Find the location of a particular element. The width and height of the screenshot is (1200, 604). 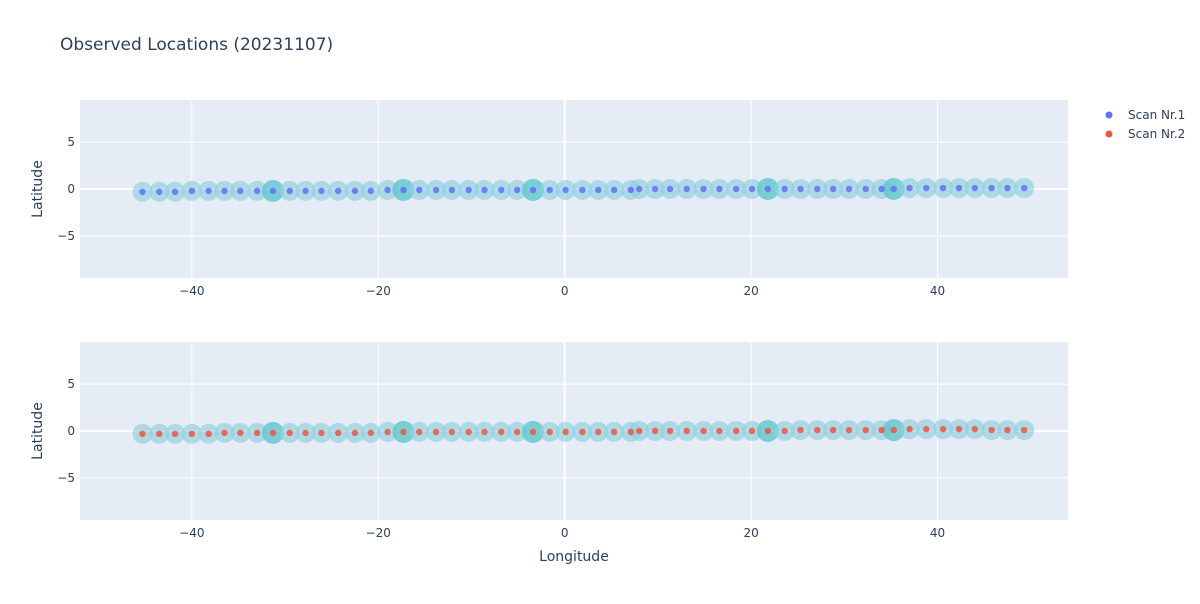

y-tick-label: 5 is located at coordinates (71, 142).